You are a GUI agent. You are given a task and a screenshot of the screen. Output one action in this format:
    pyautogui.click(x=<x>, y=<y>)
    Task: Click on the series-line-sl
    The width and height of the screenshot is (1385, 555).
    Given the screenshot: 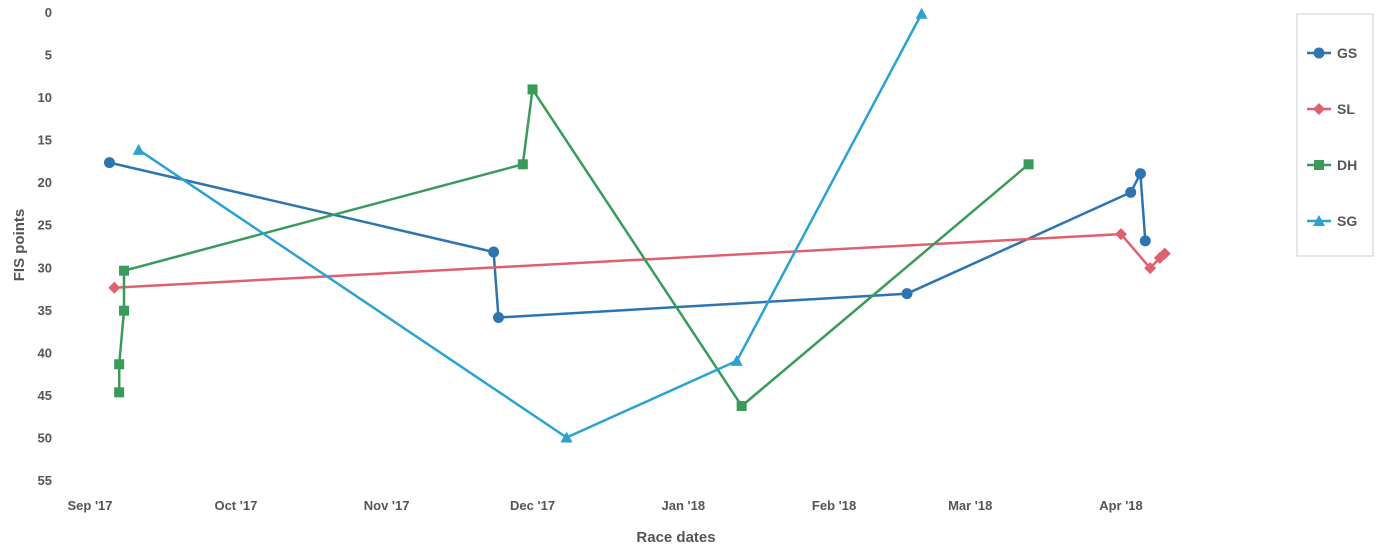 What is the action you would take?
    pyautogui.click(x=640, y=260)
    